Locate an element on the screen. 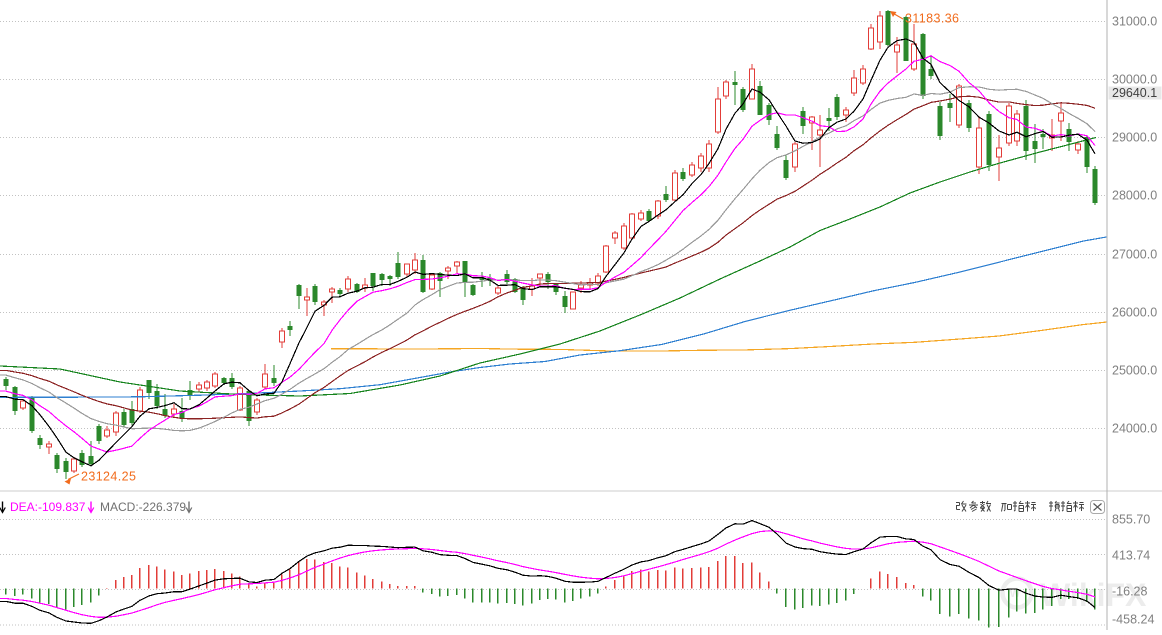 The image size is (1162, 635). svg-text: 855.70 is located at coordinates (1131, 519).